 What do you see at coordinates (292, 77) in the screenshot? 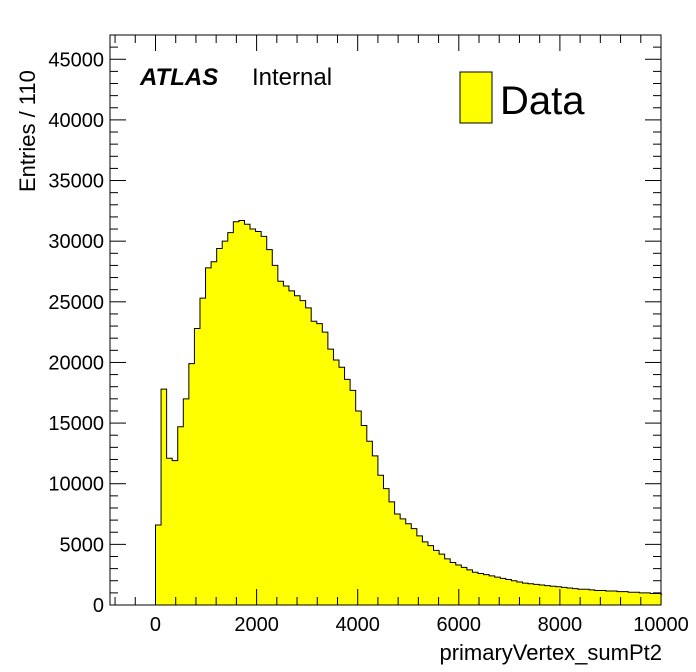
I see `internal-label: Internal` at bounding box center [292, 77].